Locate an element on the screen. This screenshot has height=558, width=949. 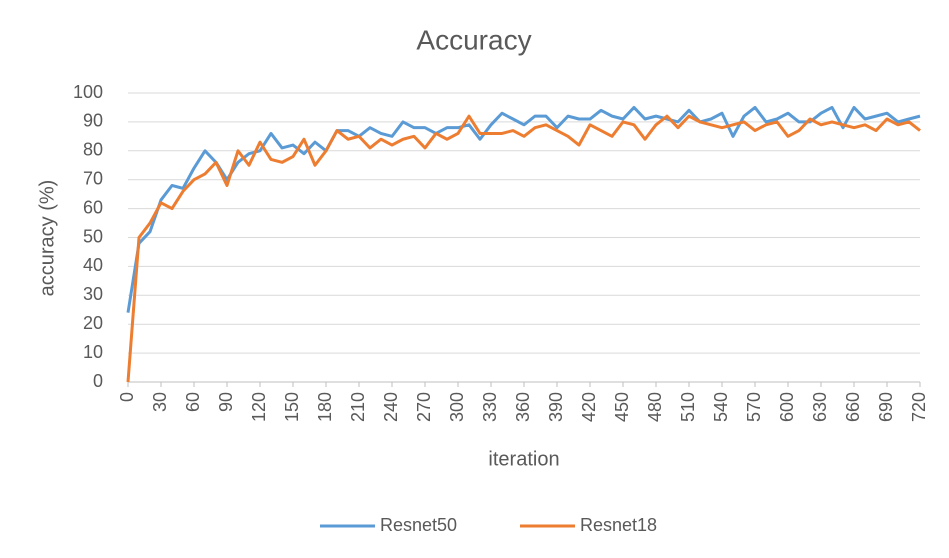
y-tick-label: 70 is located at coordinates (93, 178).